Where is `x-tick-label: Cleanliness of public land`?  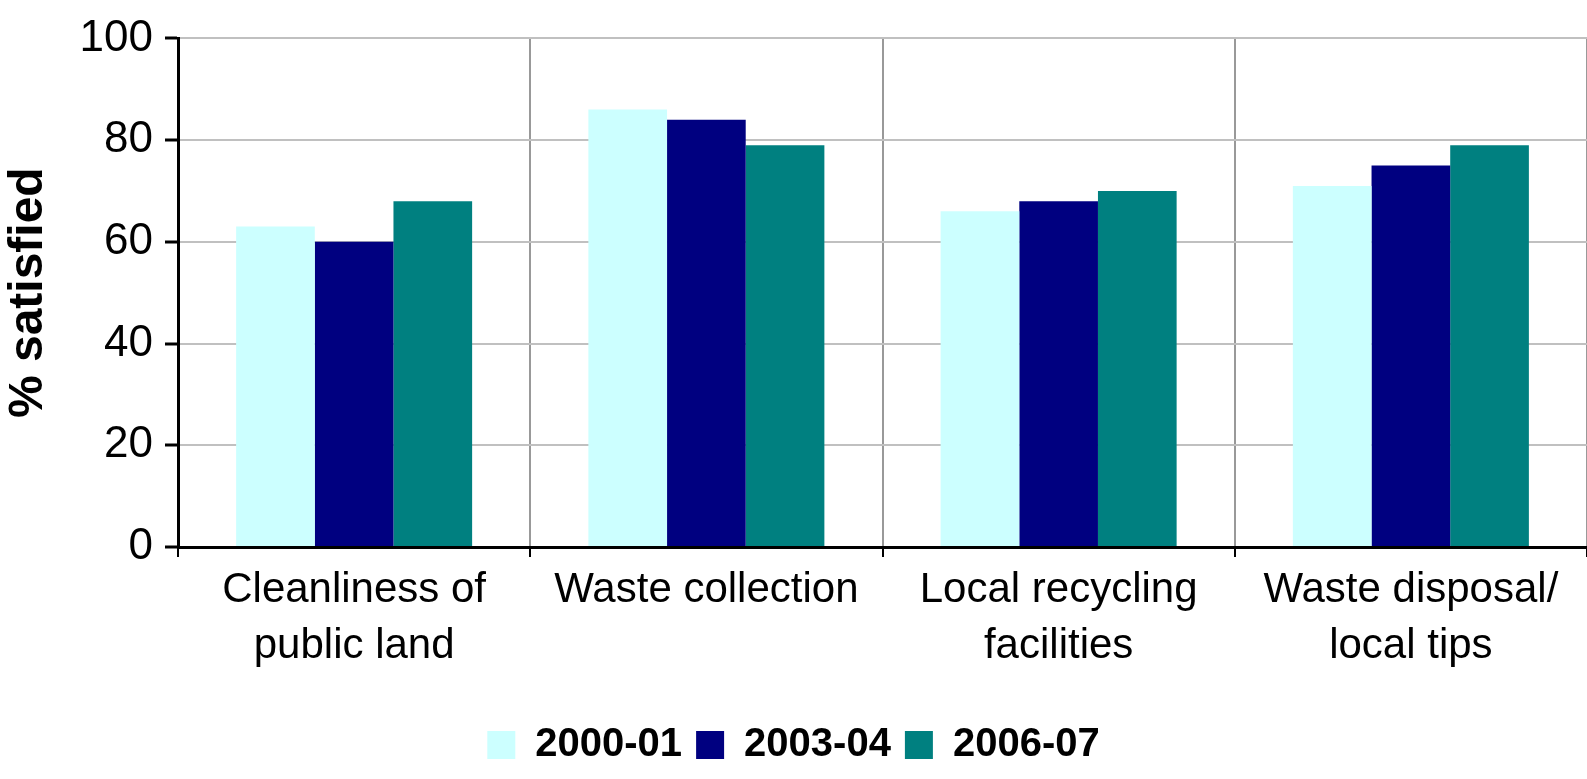 x-tick-label: Cleanliness of public land is located at coordinates (354, 615).